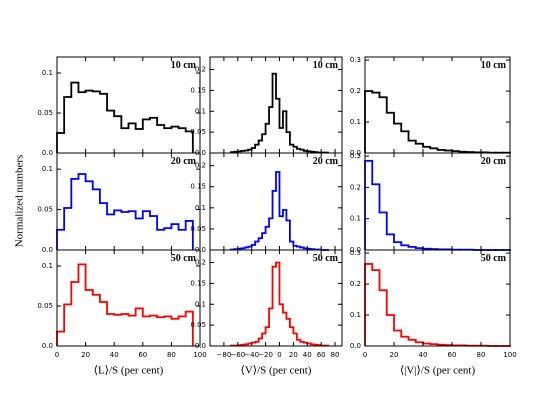 The image size is (548, 406). What do you see at coordinates (438, 371) in the screenshot?
I see `x-axis-label: ⟨|V|⟩/S (per cent)` at bounding box center [438, 371].